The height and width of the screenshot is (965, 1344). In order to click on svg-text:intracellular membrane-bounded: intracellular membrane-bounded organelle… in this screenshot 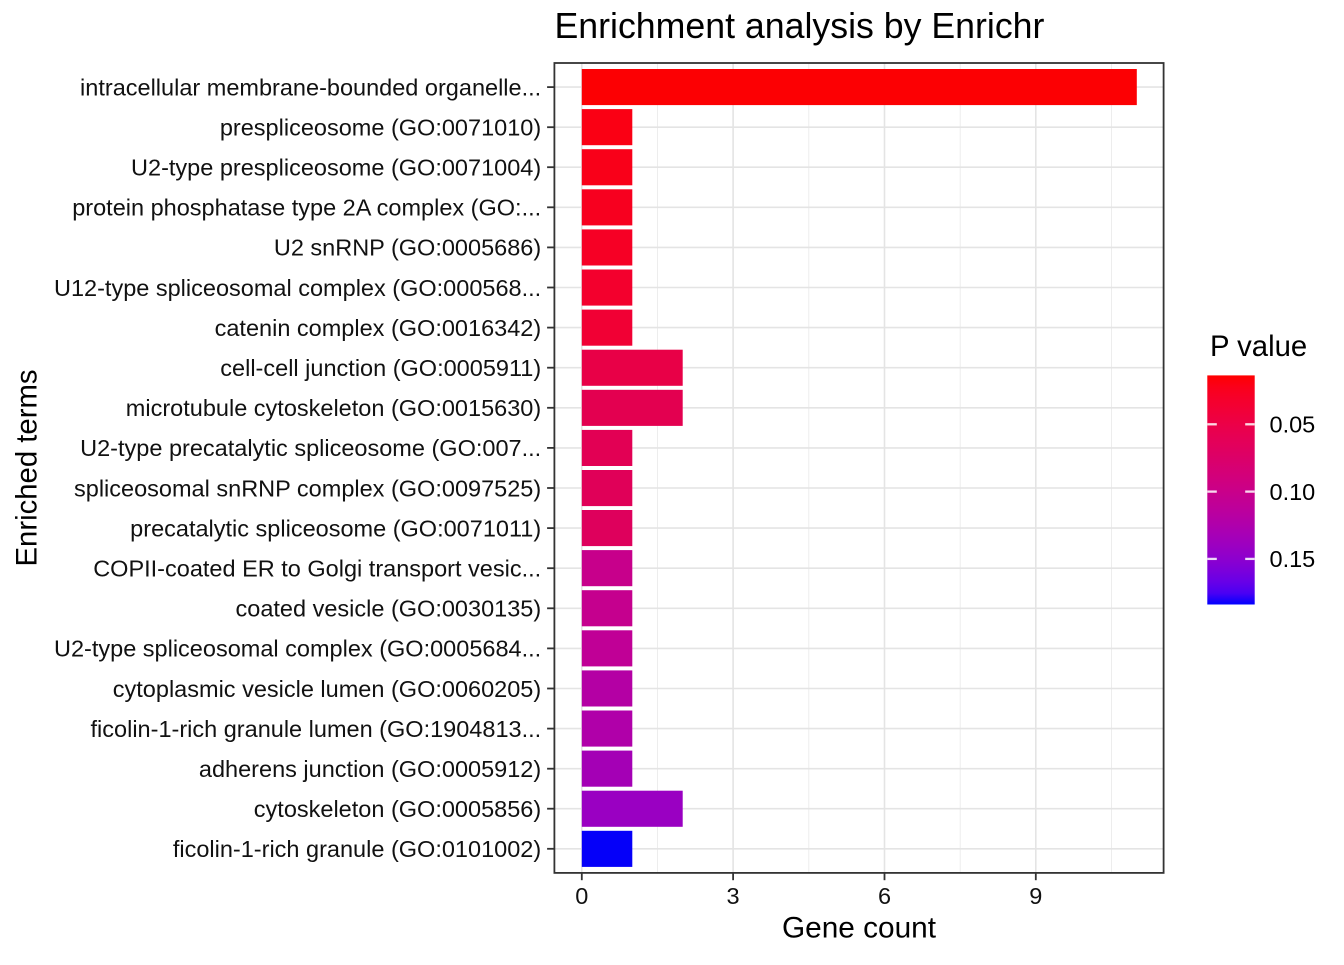, I will do `click(310, 87)`.